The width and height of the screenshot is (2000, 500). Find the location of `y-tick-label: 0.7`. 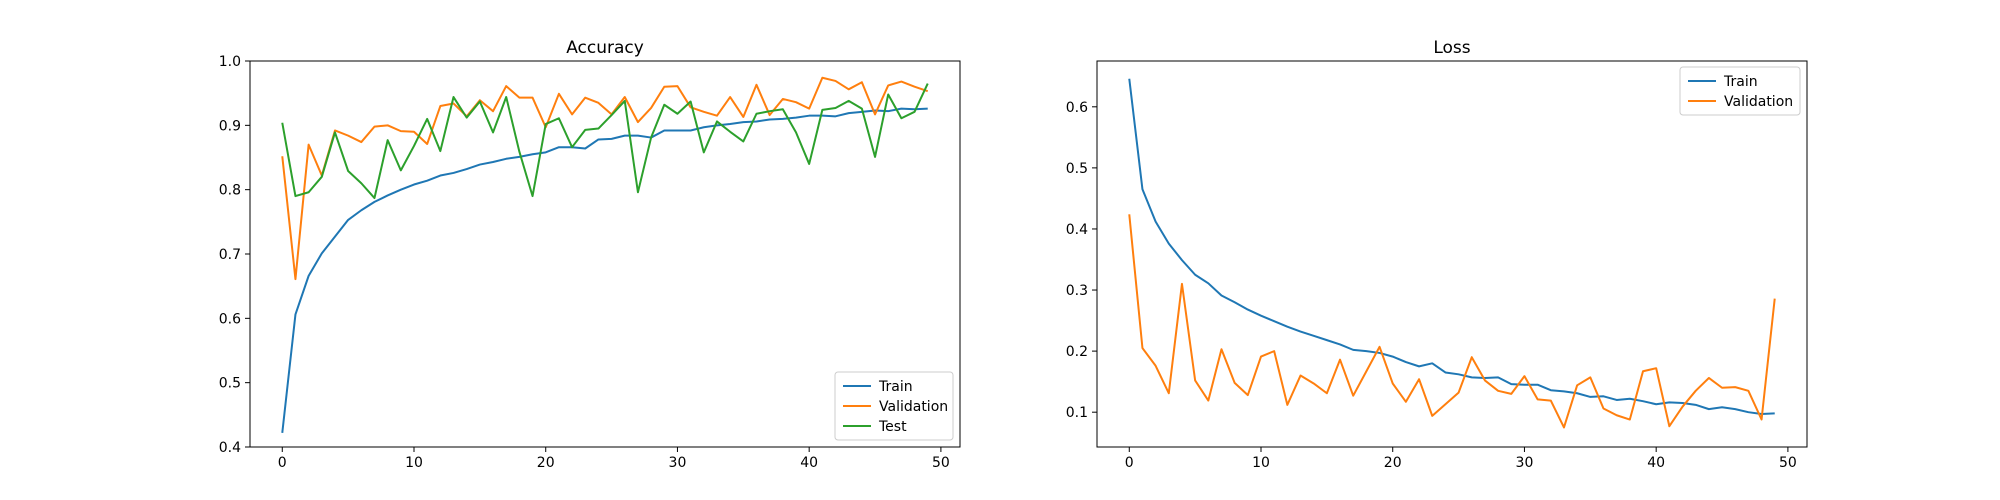

y-tick-label: 0.7 is located at coordinates (230, 255).